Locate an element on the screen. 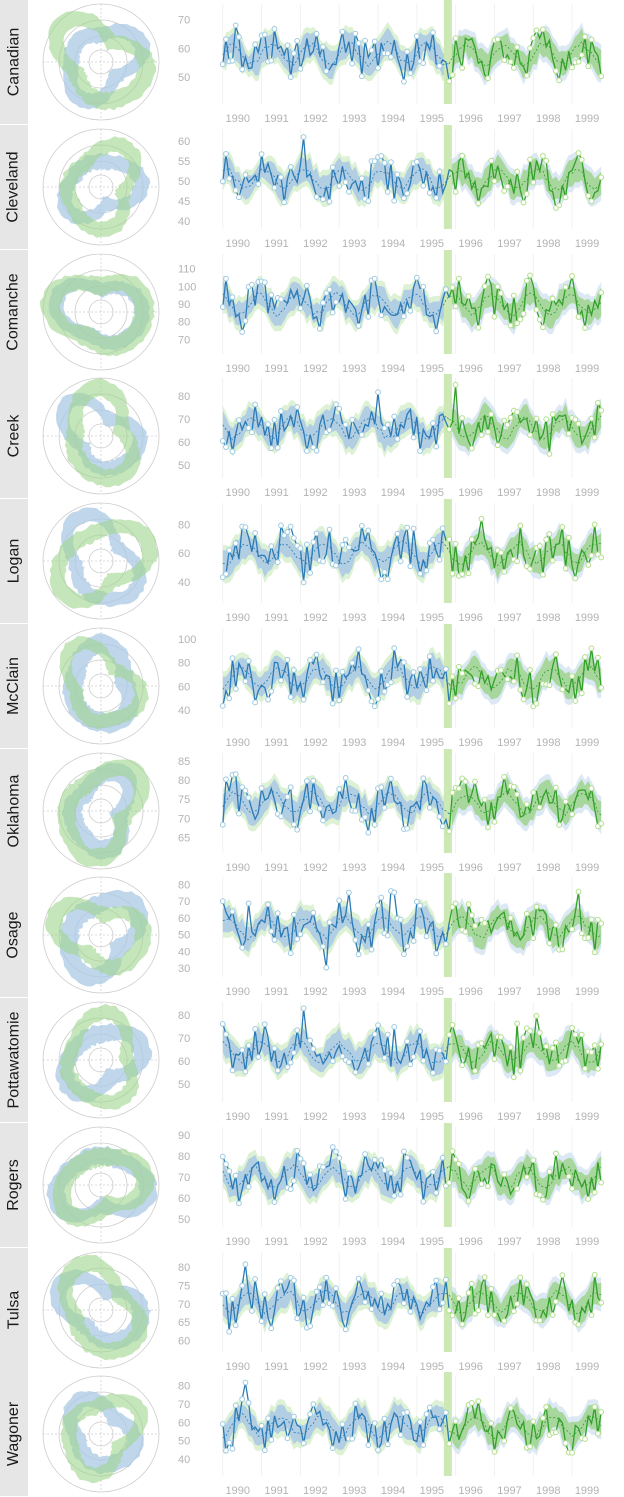 The width and height of the screenshot is (624, 1497). y-tick-label: 50 is located at coordinates (184, 182).